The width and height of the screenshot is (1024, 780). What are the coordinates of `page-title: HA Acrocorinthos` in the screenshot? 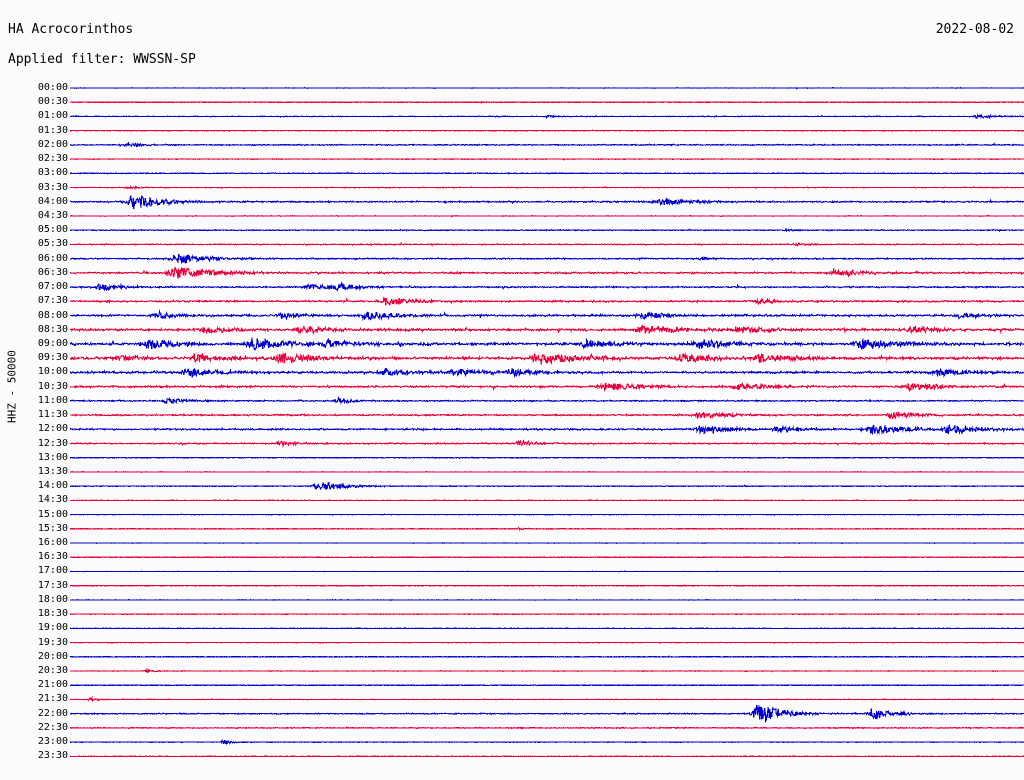 It's located at (71, 29).